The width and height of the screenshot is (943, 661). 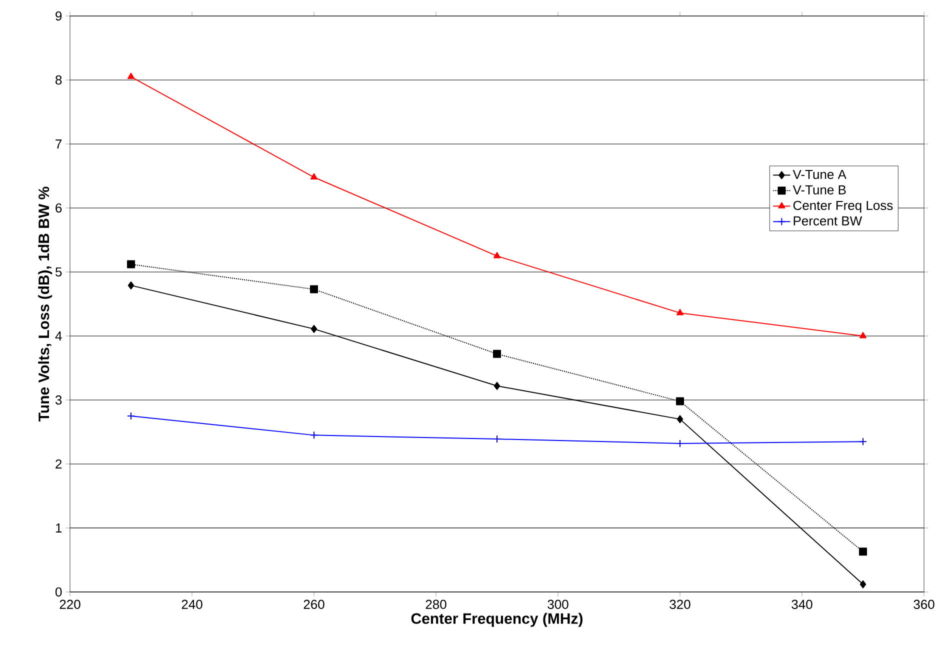 I want to click on y-tick-label: 1, so click(x=59, y=528).